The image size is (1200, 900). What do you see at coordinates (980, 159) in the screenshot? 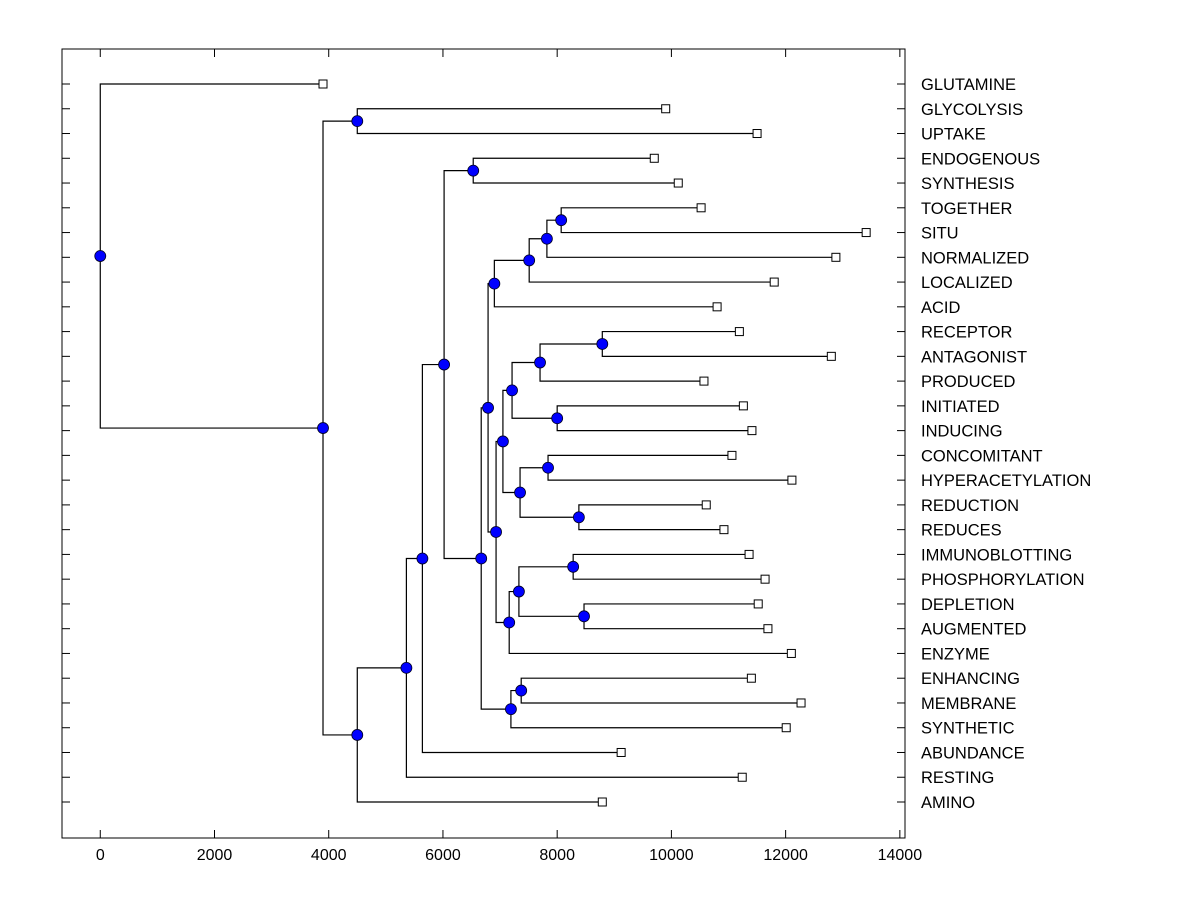
I see `leaf-label-endogenous: ENDOGENOUS` at bounding box center [980, 159].